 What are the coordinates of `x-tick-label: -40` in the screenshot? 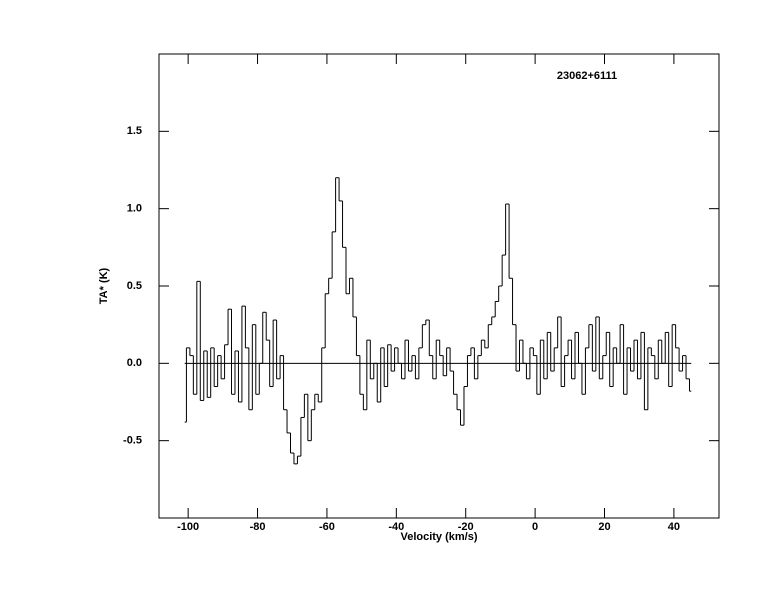 It's located at (396, 527).